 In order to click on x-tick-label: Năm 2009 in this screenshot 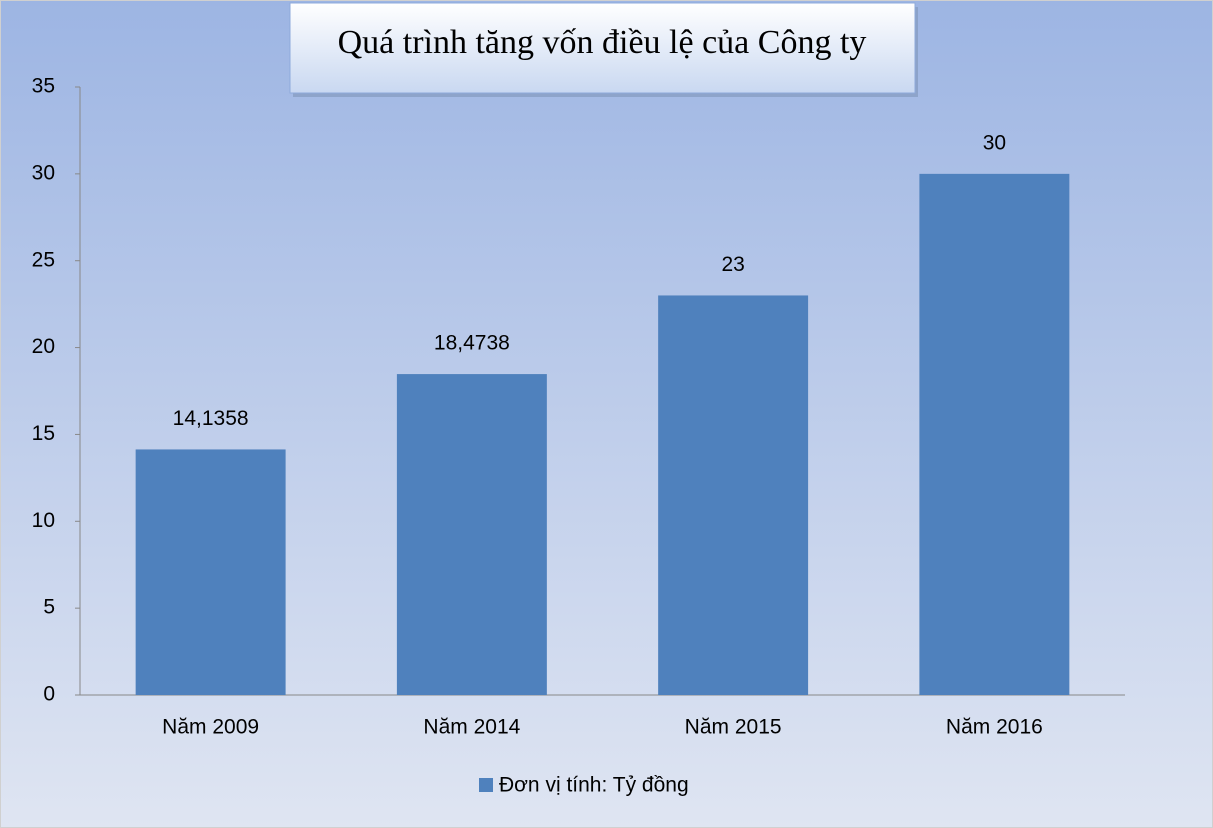, I will do `click(210, 727)`.